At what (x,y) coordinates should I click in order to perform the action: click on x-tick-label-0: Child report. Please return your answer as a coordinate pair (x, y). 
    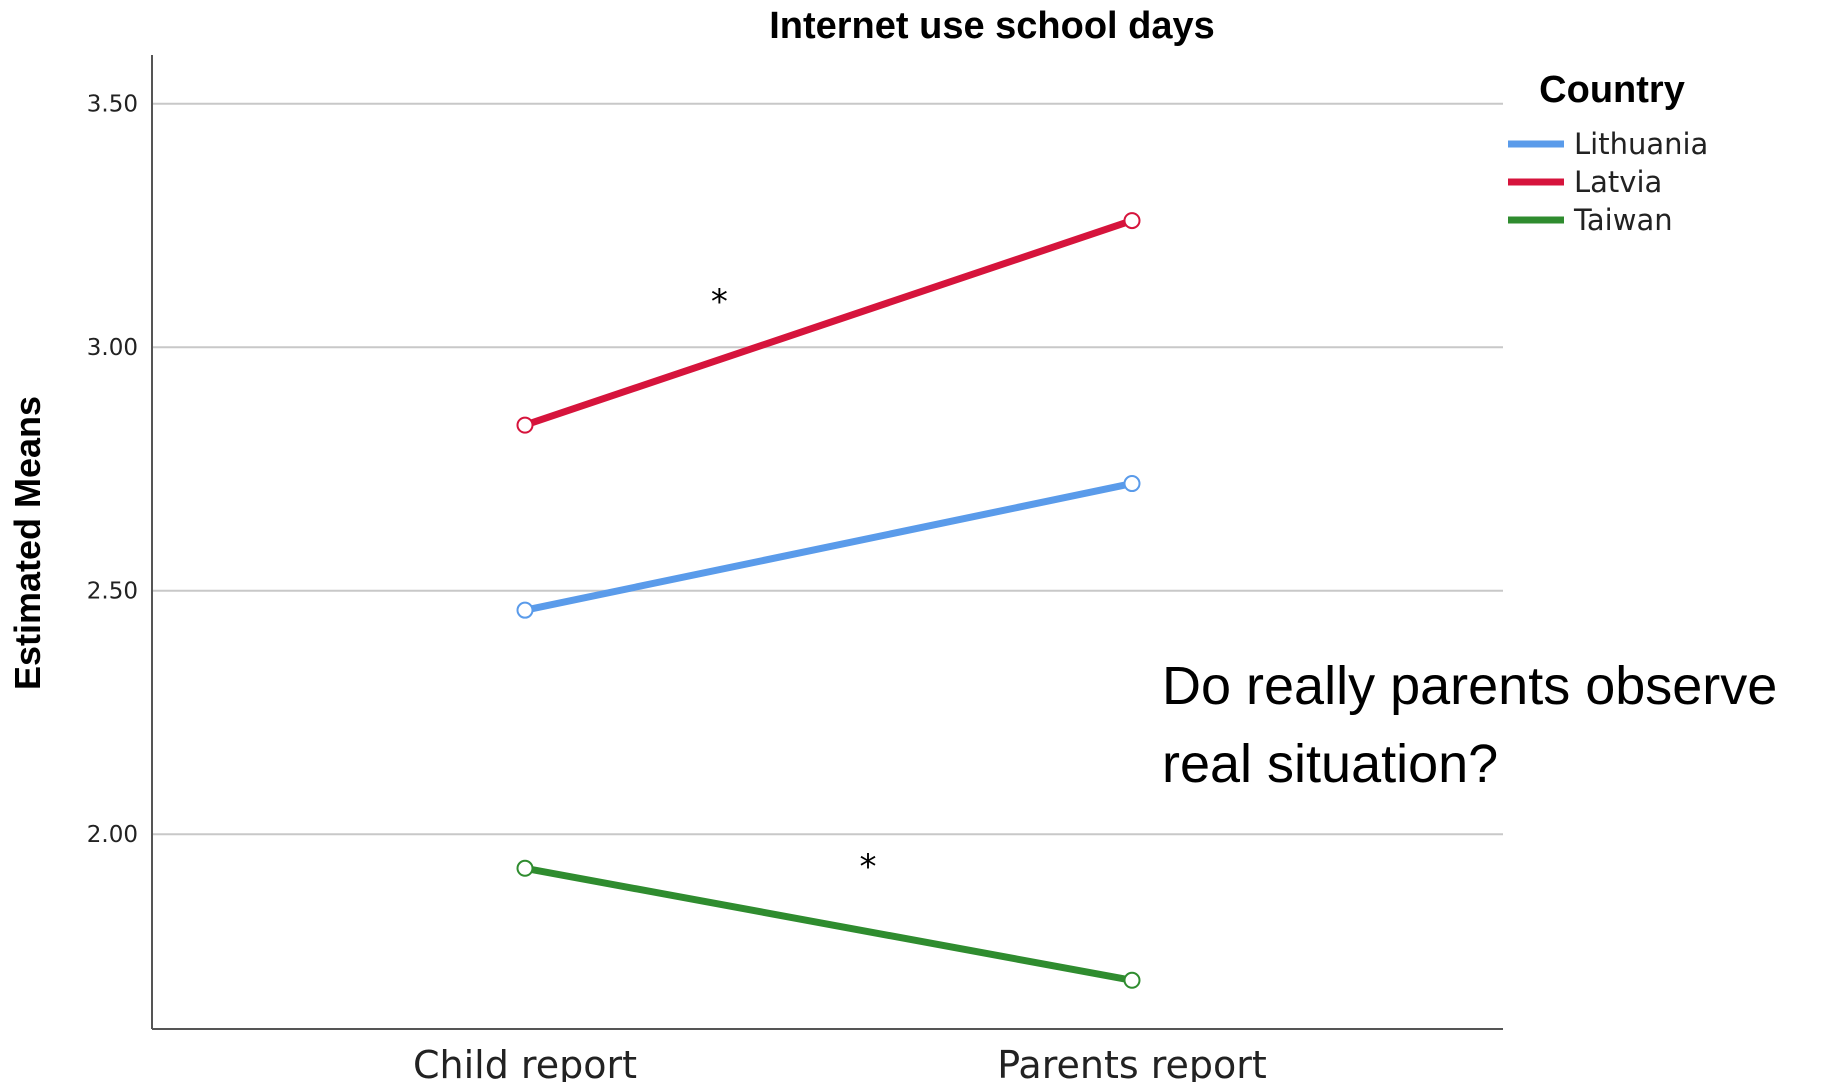
    Looking at the image, I should click on (525, 1062).